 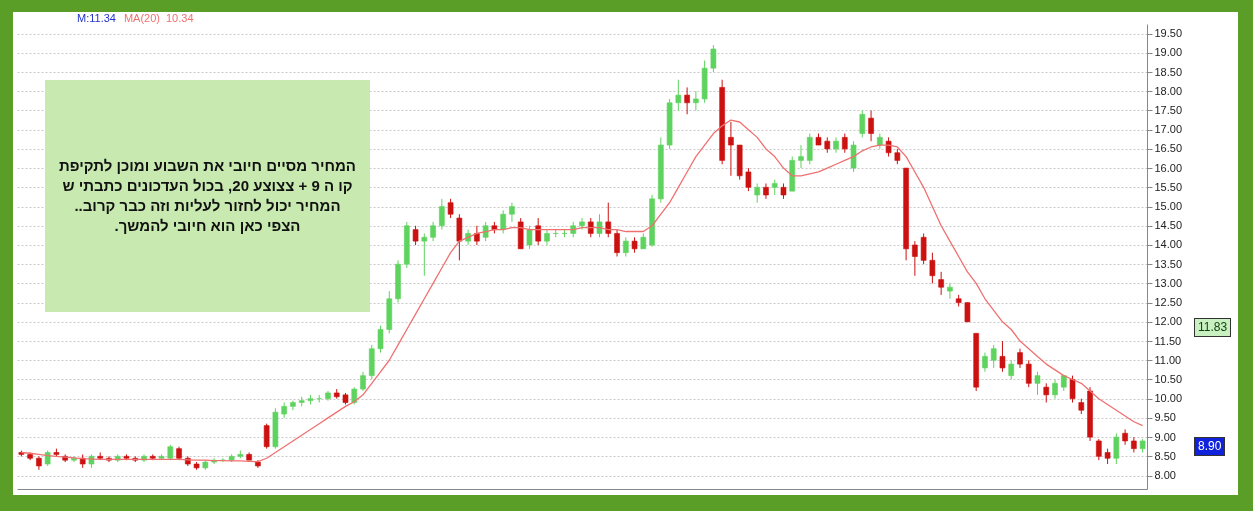 What do you see at coordinates (1168, 225) in the screenshot?
I see `y-tick-label: 14.50` at bounding box center [1168, 225].